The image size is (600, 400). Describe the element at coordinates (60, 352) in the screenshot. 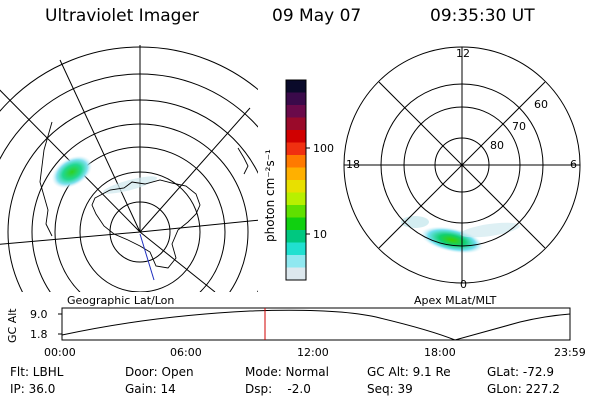

I see `orbit-xtick-0000: 00:00` at that location.